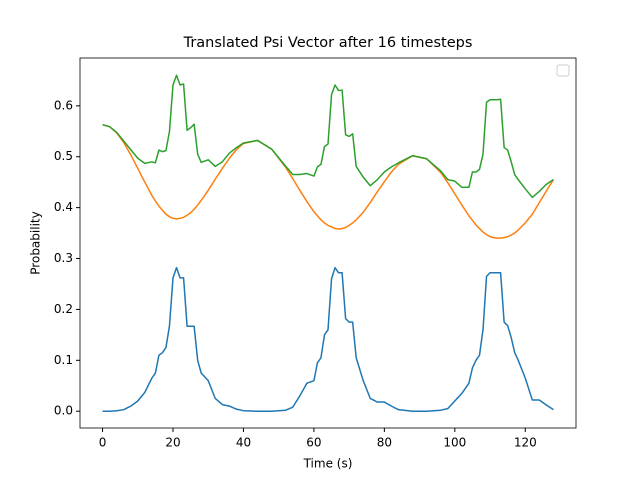  Describe the element at coordinates (63, 411) in the screenshot. I see `y-tick-label: 0.0` at that location.